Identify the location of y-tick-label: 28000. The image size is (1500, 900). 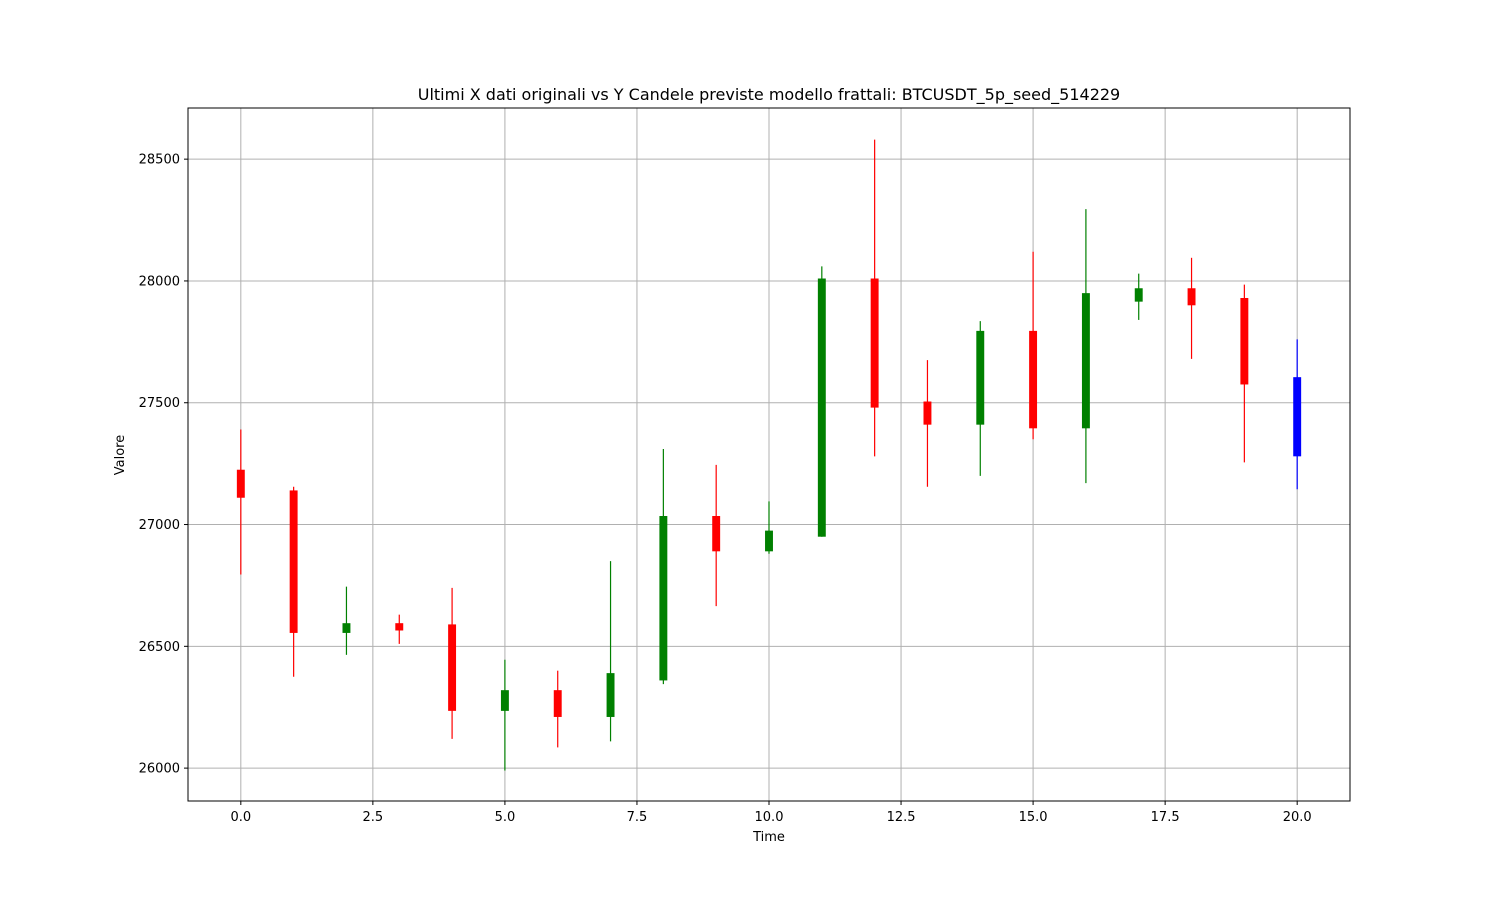
(159, 281).